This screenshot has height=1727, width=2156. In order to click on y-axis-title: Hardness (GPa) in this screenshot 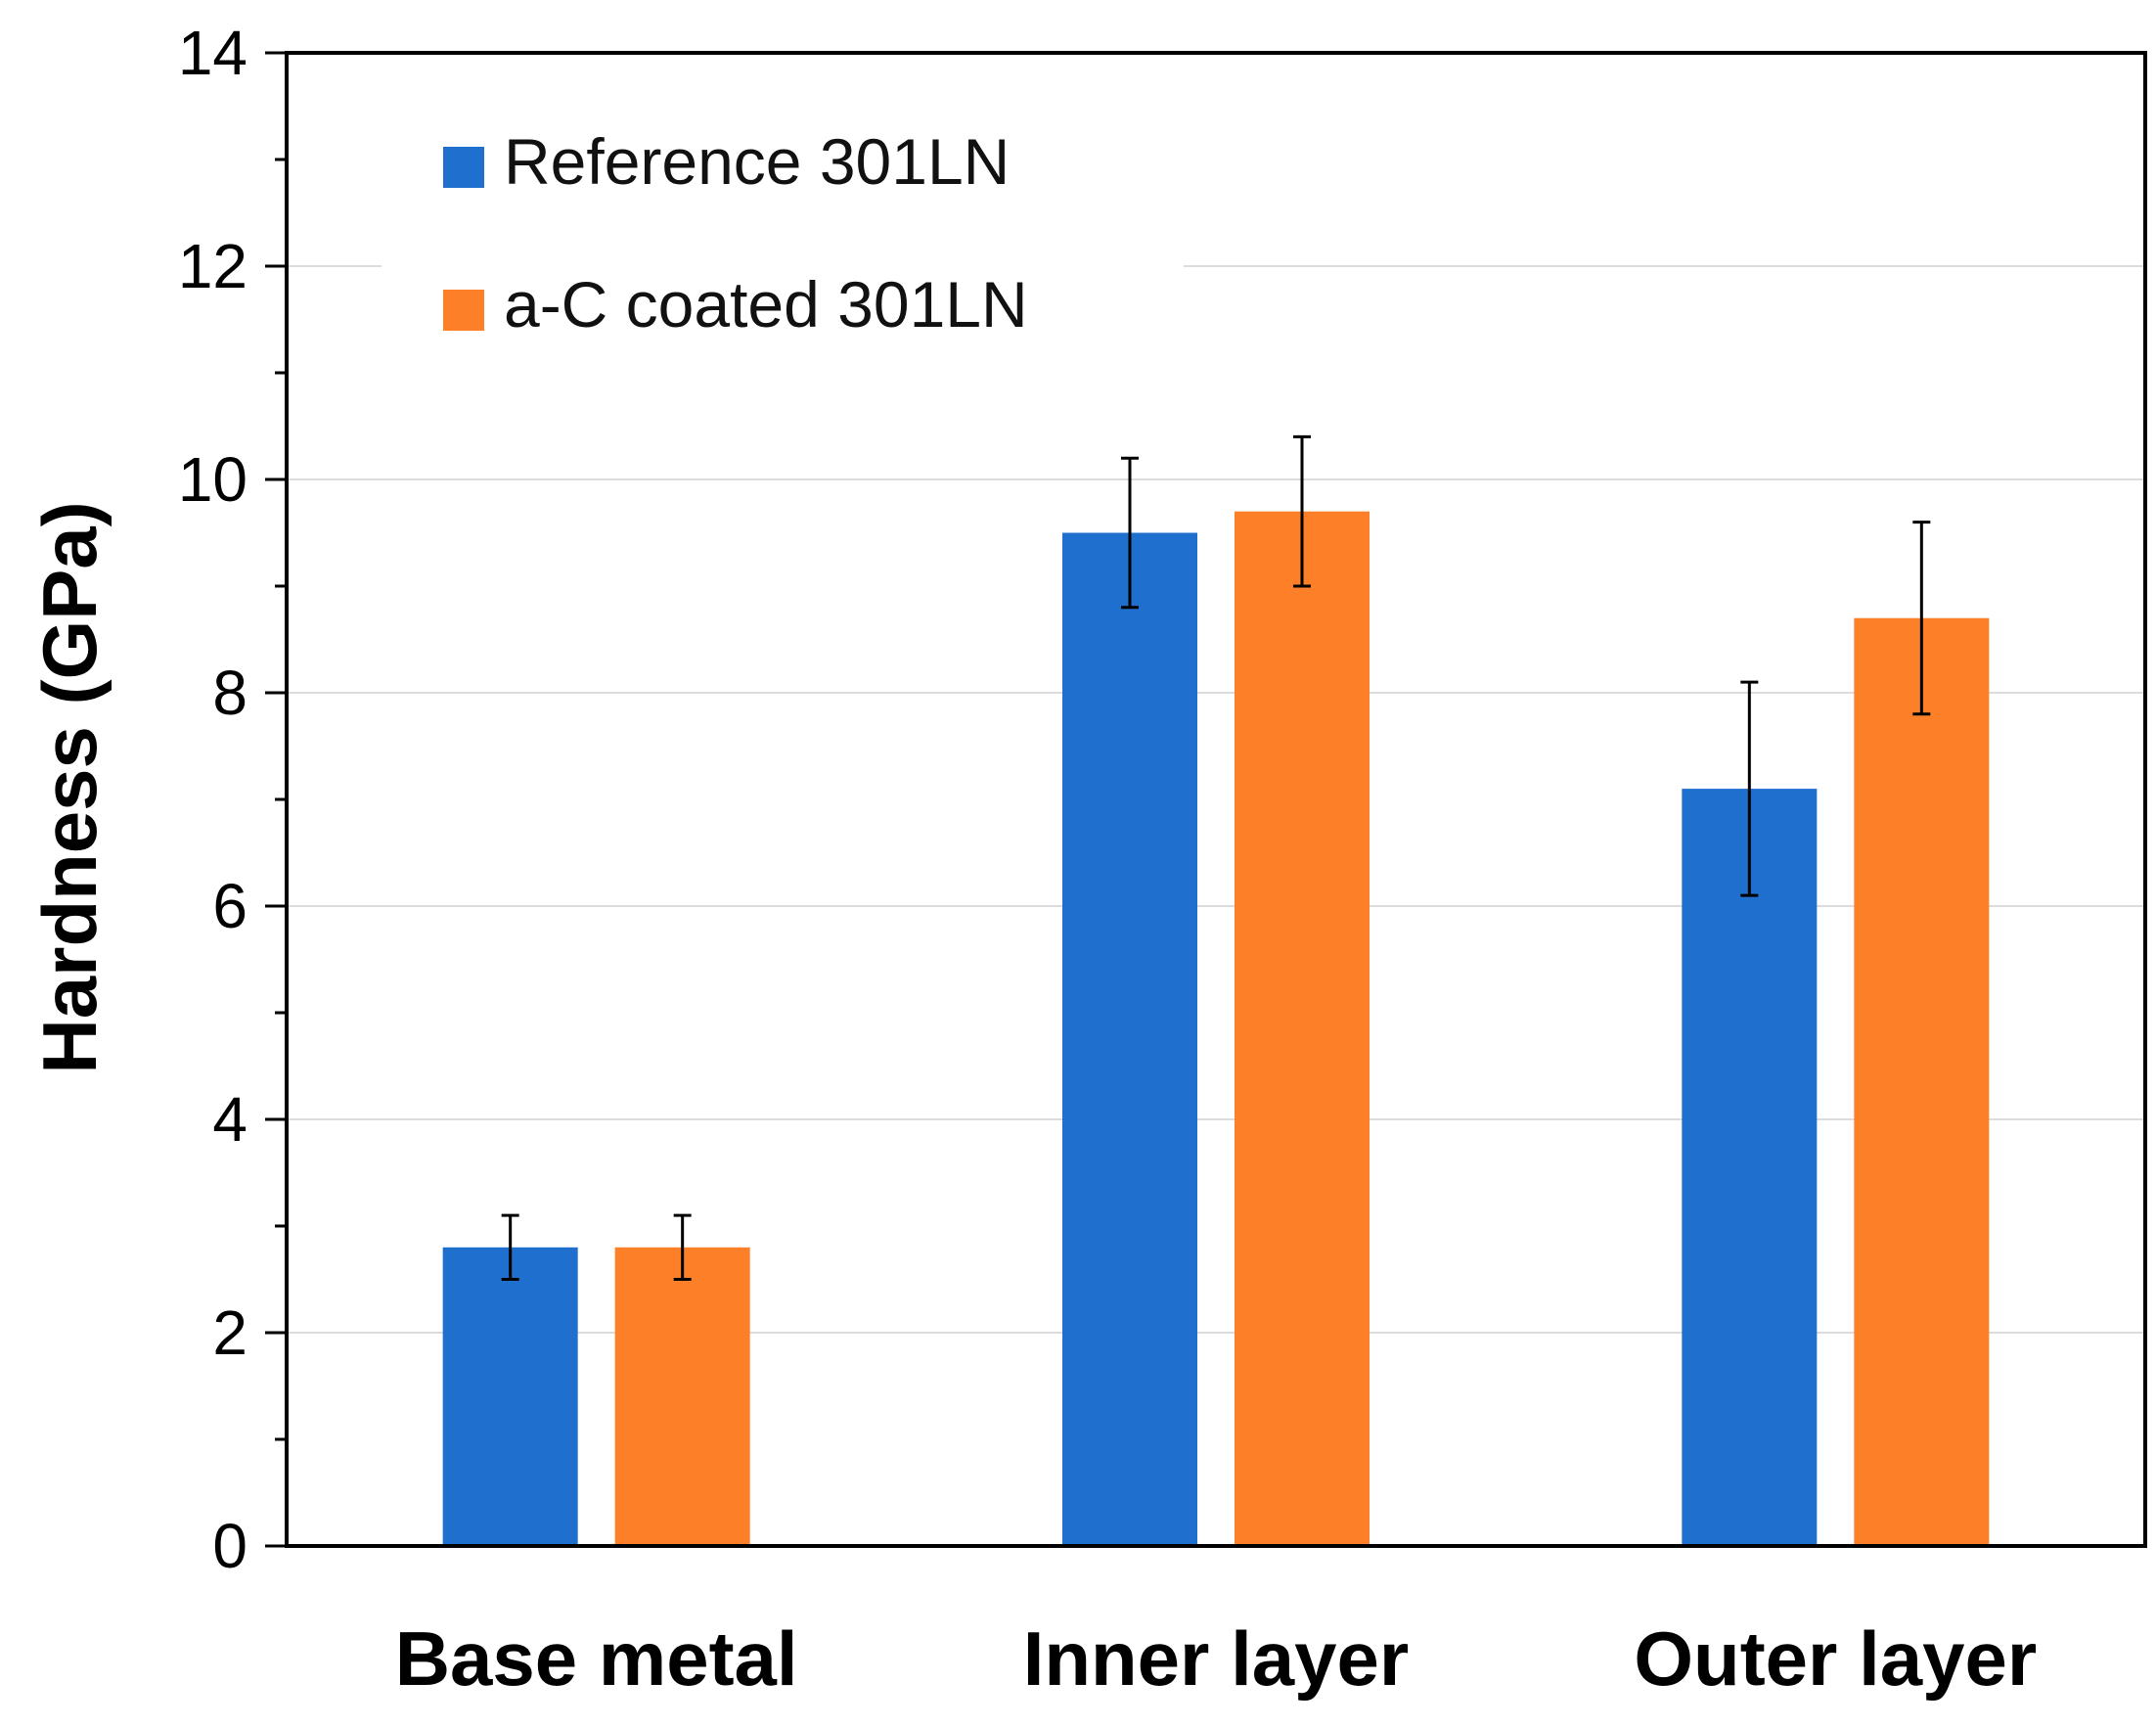, I will do `click(69, 787)`.